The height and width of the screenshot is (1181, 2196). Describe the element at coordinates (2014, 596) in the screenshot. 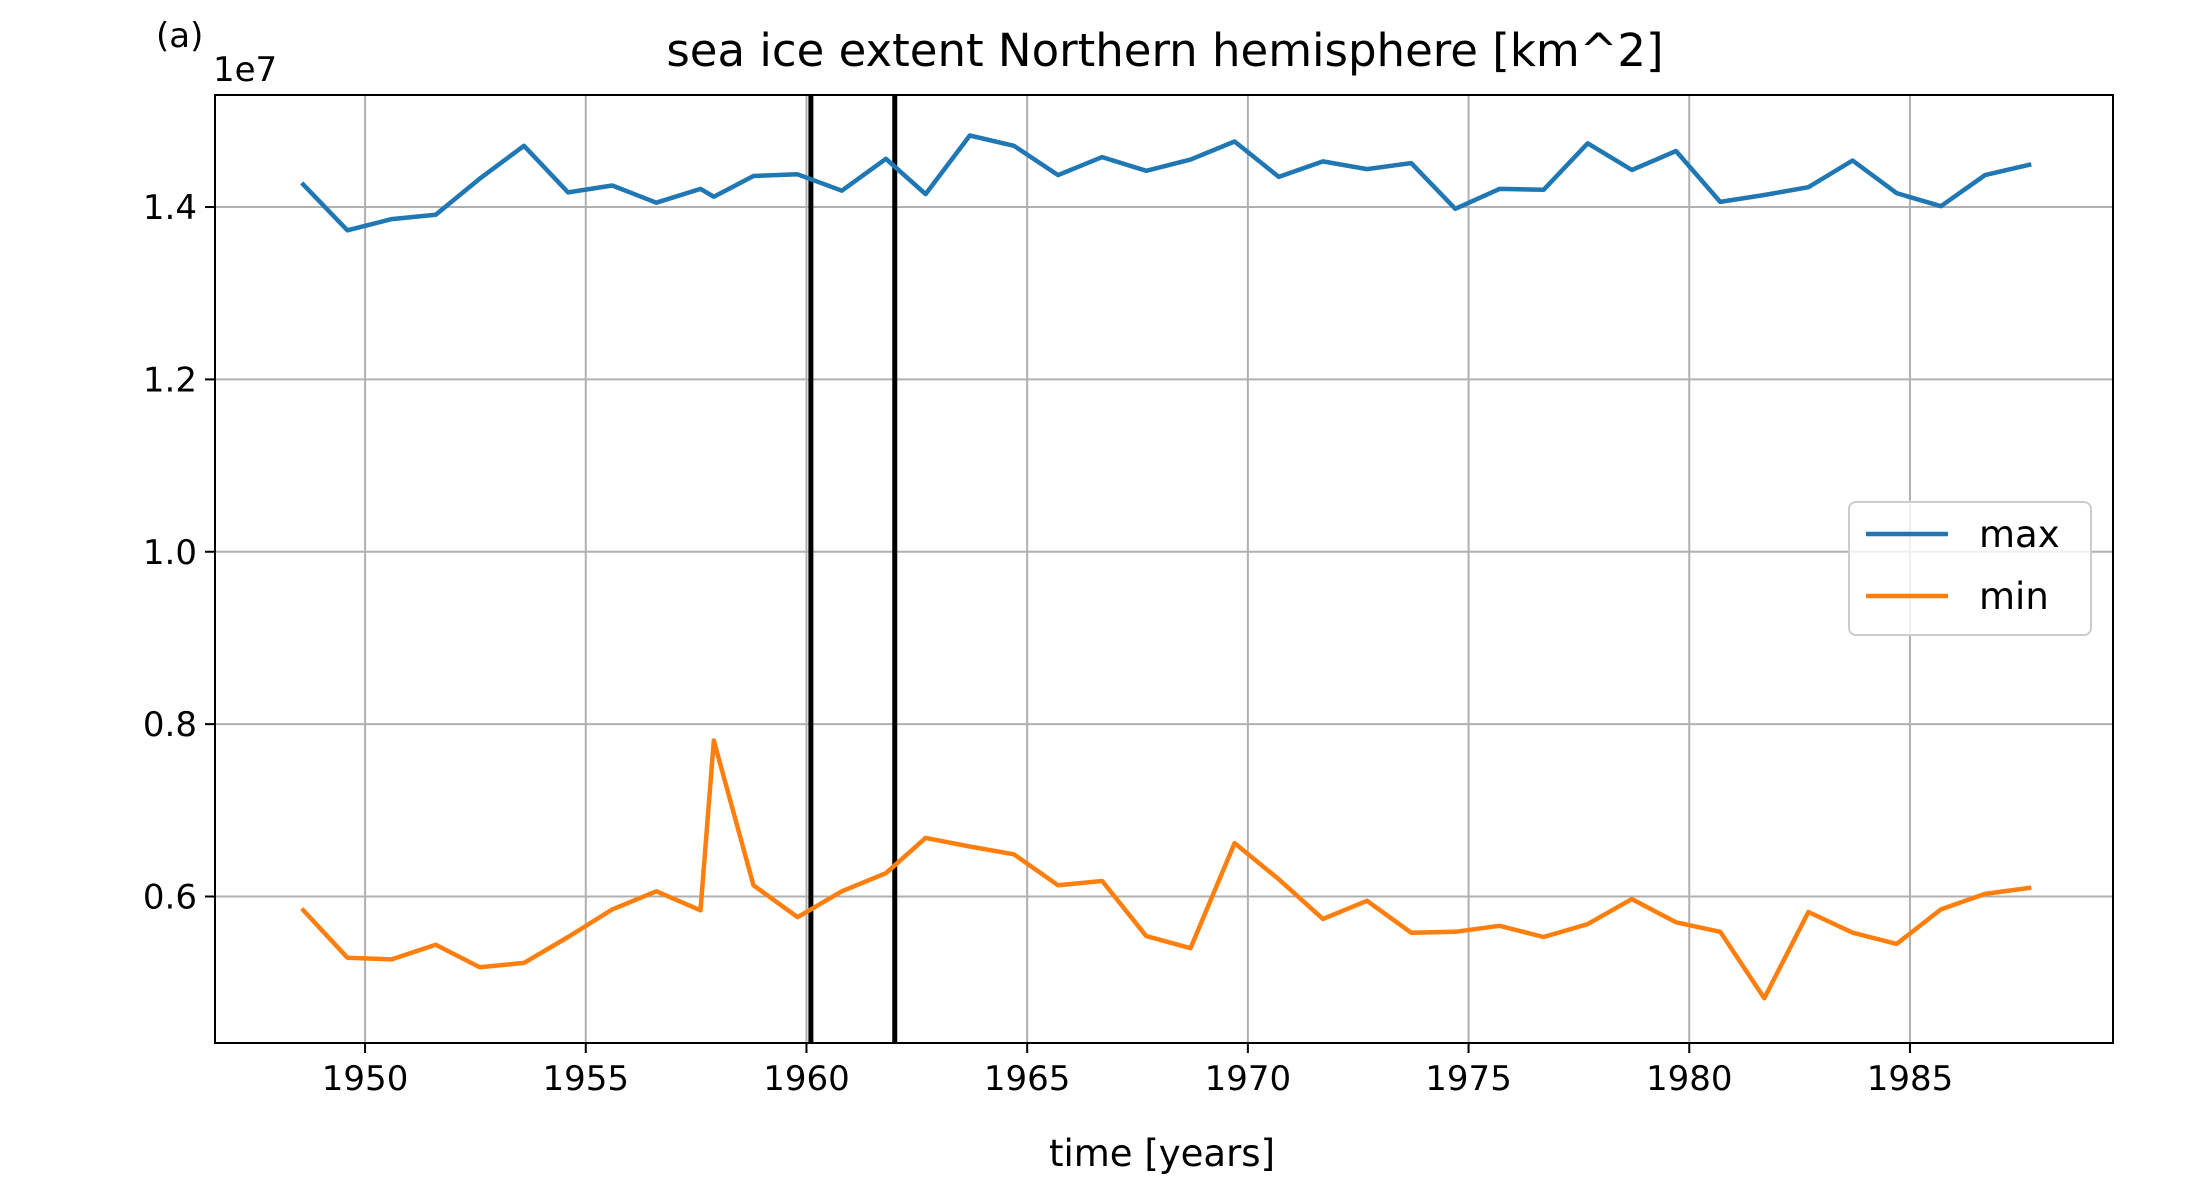

I see `legend-label-min: min` at that location.